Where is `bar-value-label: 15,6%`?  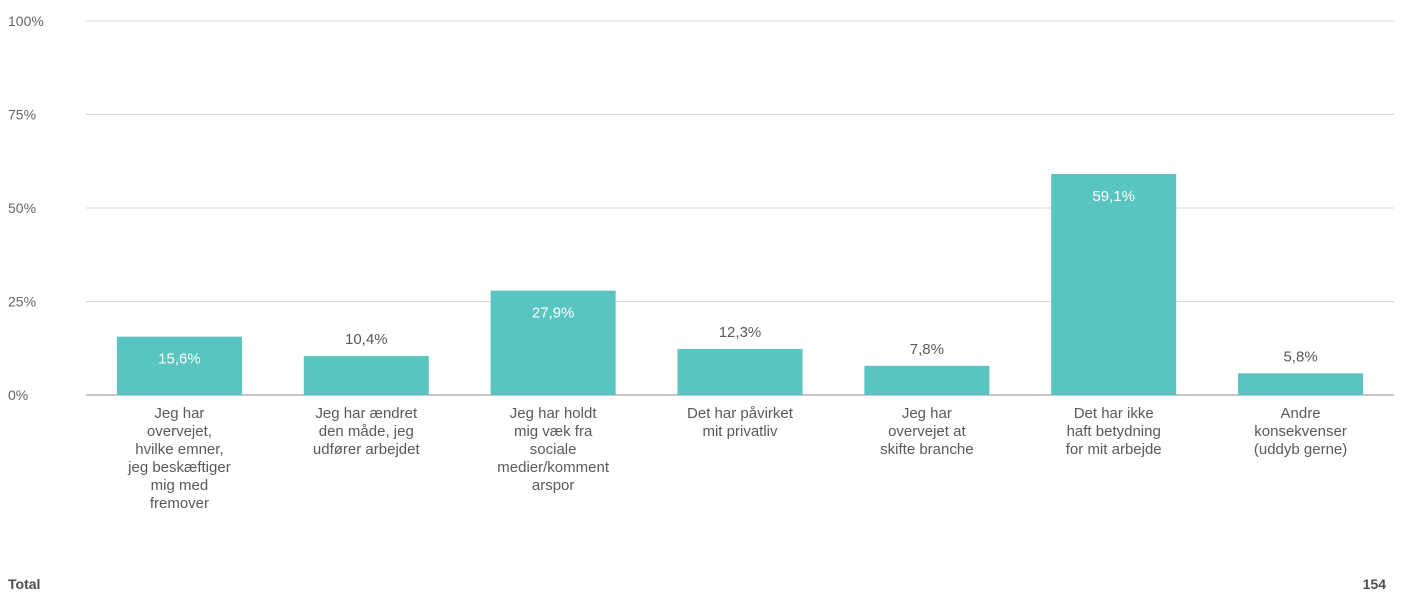 bar-value-label: 15,6% is located at coordinates (179, 359).